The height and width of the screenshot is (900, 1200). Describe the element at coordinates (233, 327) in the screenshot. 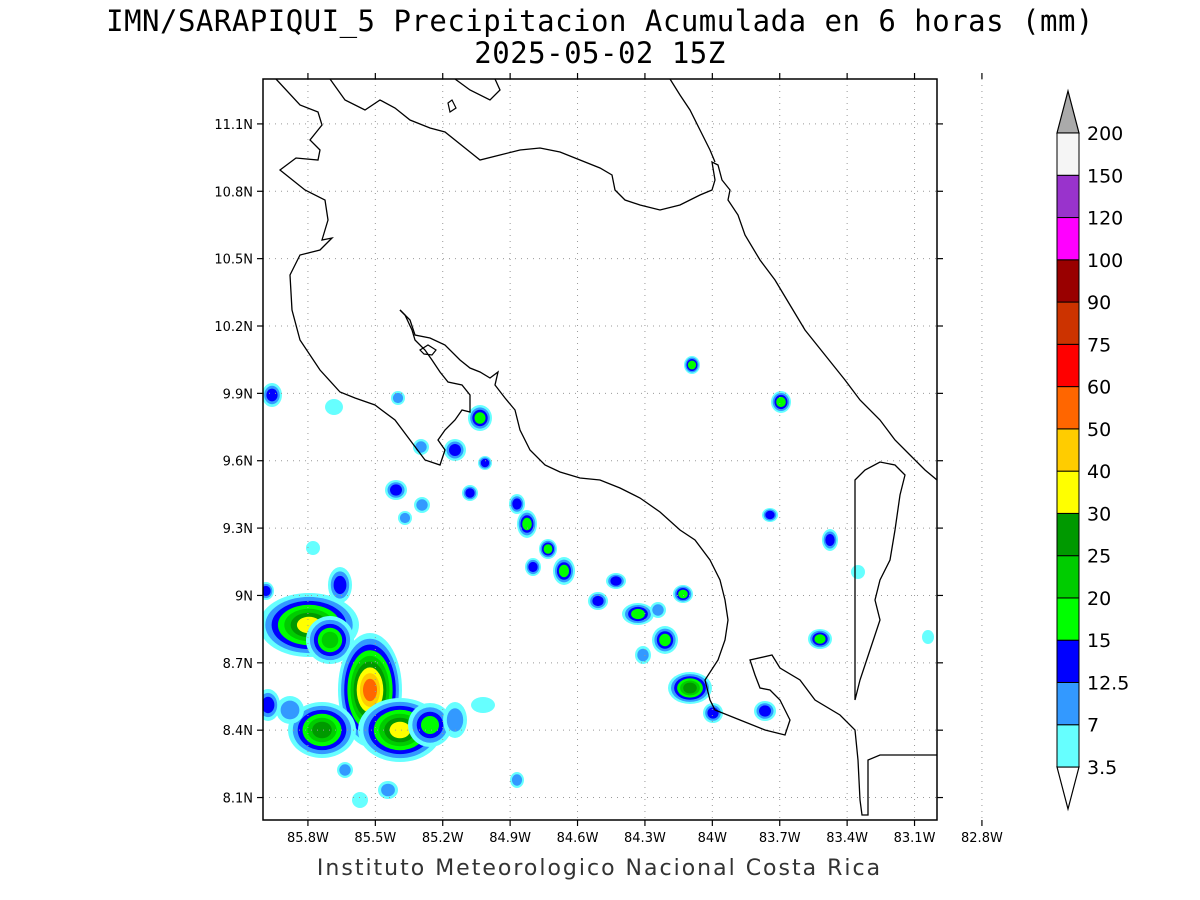

I see `lat-tick-label: 10.2N` at that location.